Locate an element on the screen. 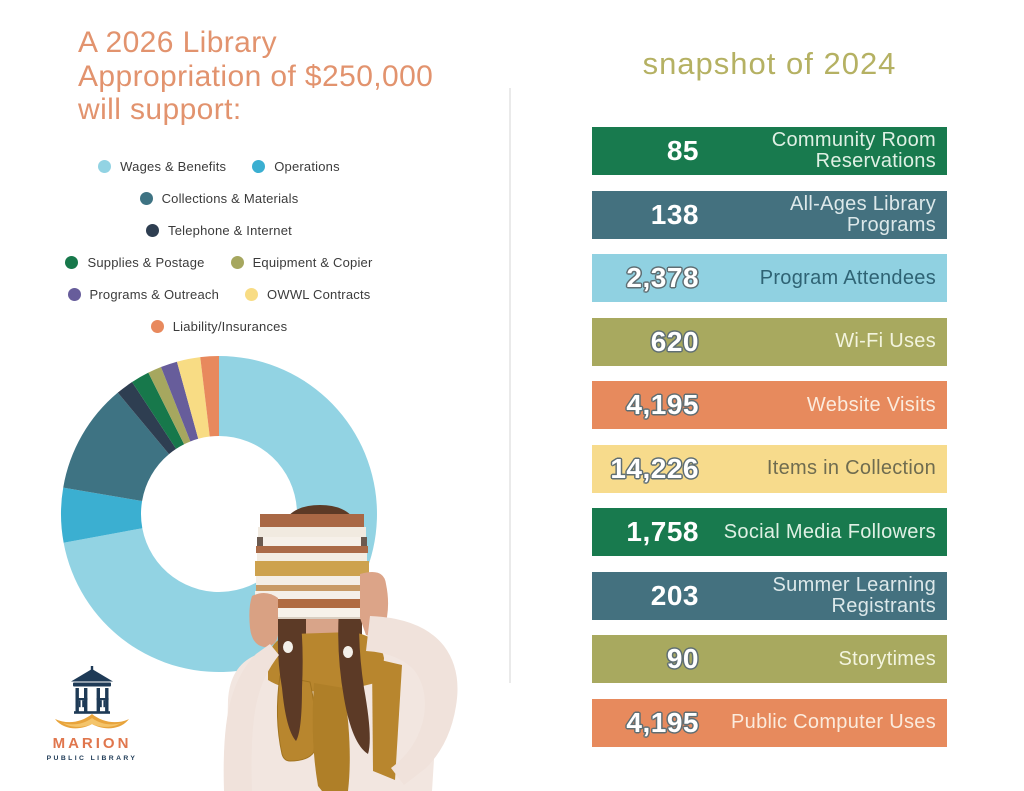 The width and height of the screenshot is (1024, 791). logo-name: MARION is located at coordinates (92, 743).